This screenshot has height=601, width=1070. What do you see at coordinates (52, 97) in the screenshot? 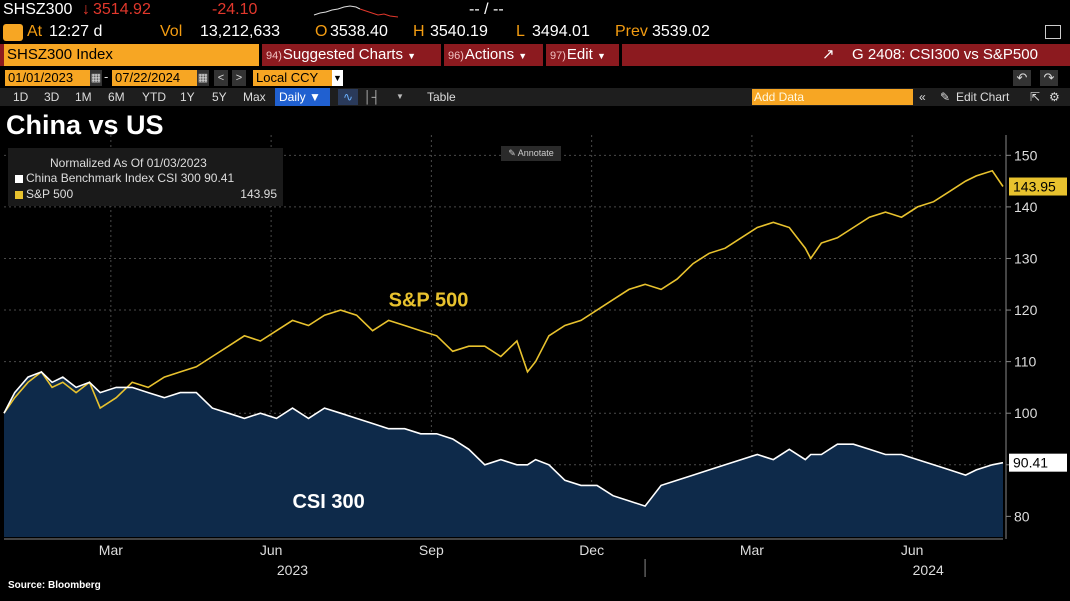
I see `period-3d: 3D` at bounding box center [52, 97].